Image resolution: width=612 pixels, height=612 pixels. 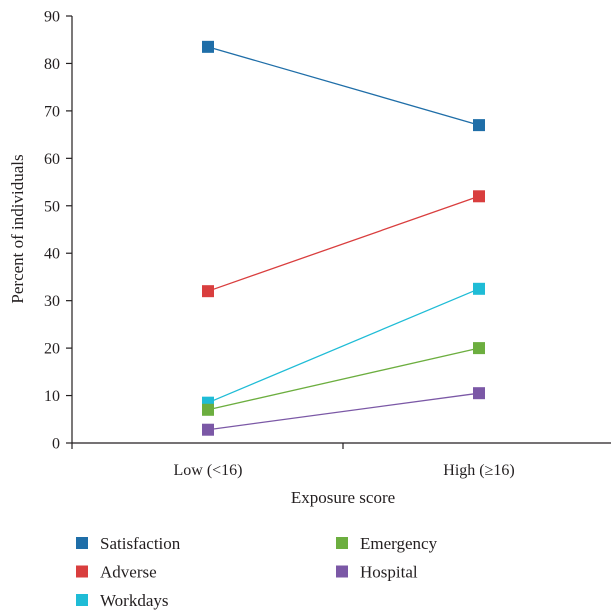 I want to click on legend-item-adverse: Adverse, so click(x=116, y=572).